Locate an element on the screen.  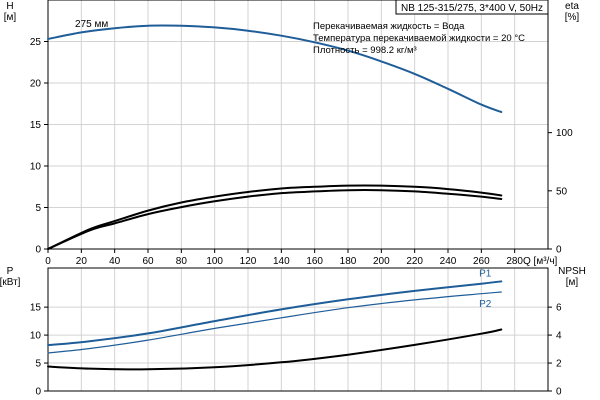
series-label-p2: P2 is located at coordinates (485, 304).